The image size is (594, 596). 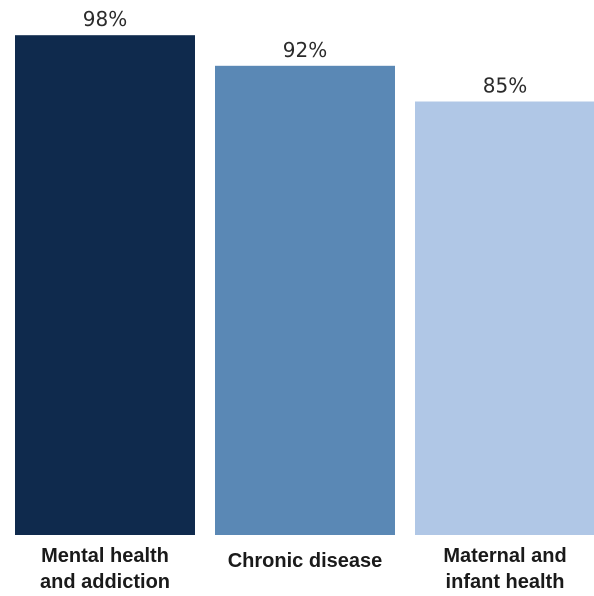 What do you see at coordinates (505, 86) in the screenshot?
I see `value-label-3: 85%` at bounding box center [505, 86].